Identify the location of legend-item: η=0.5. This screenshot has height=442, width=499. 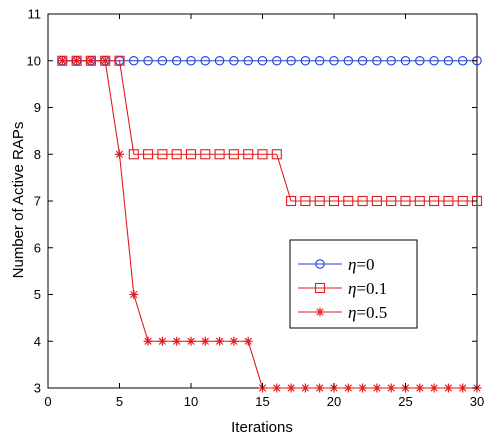
(342, 312).